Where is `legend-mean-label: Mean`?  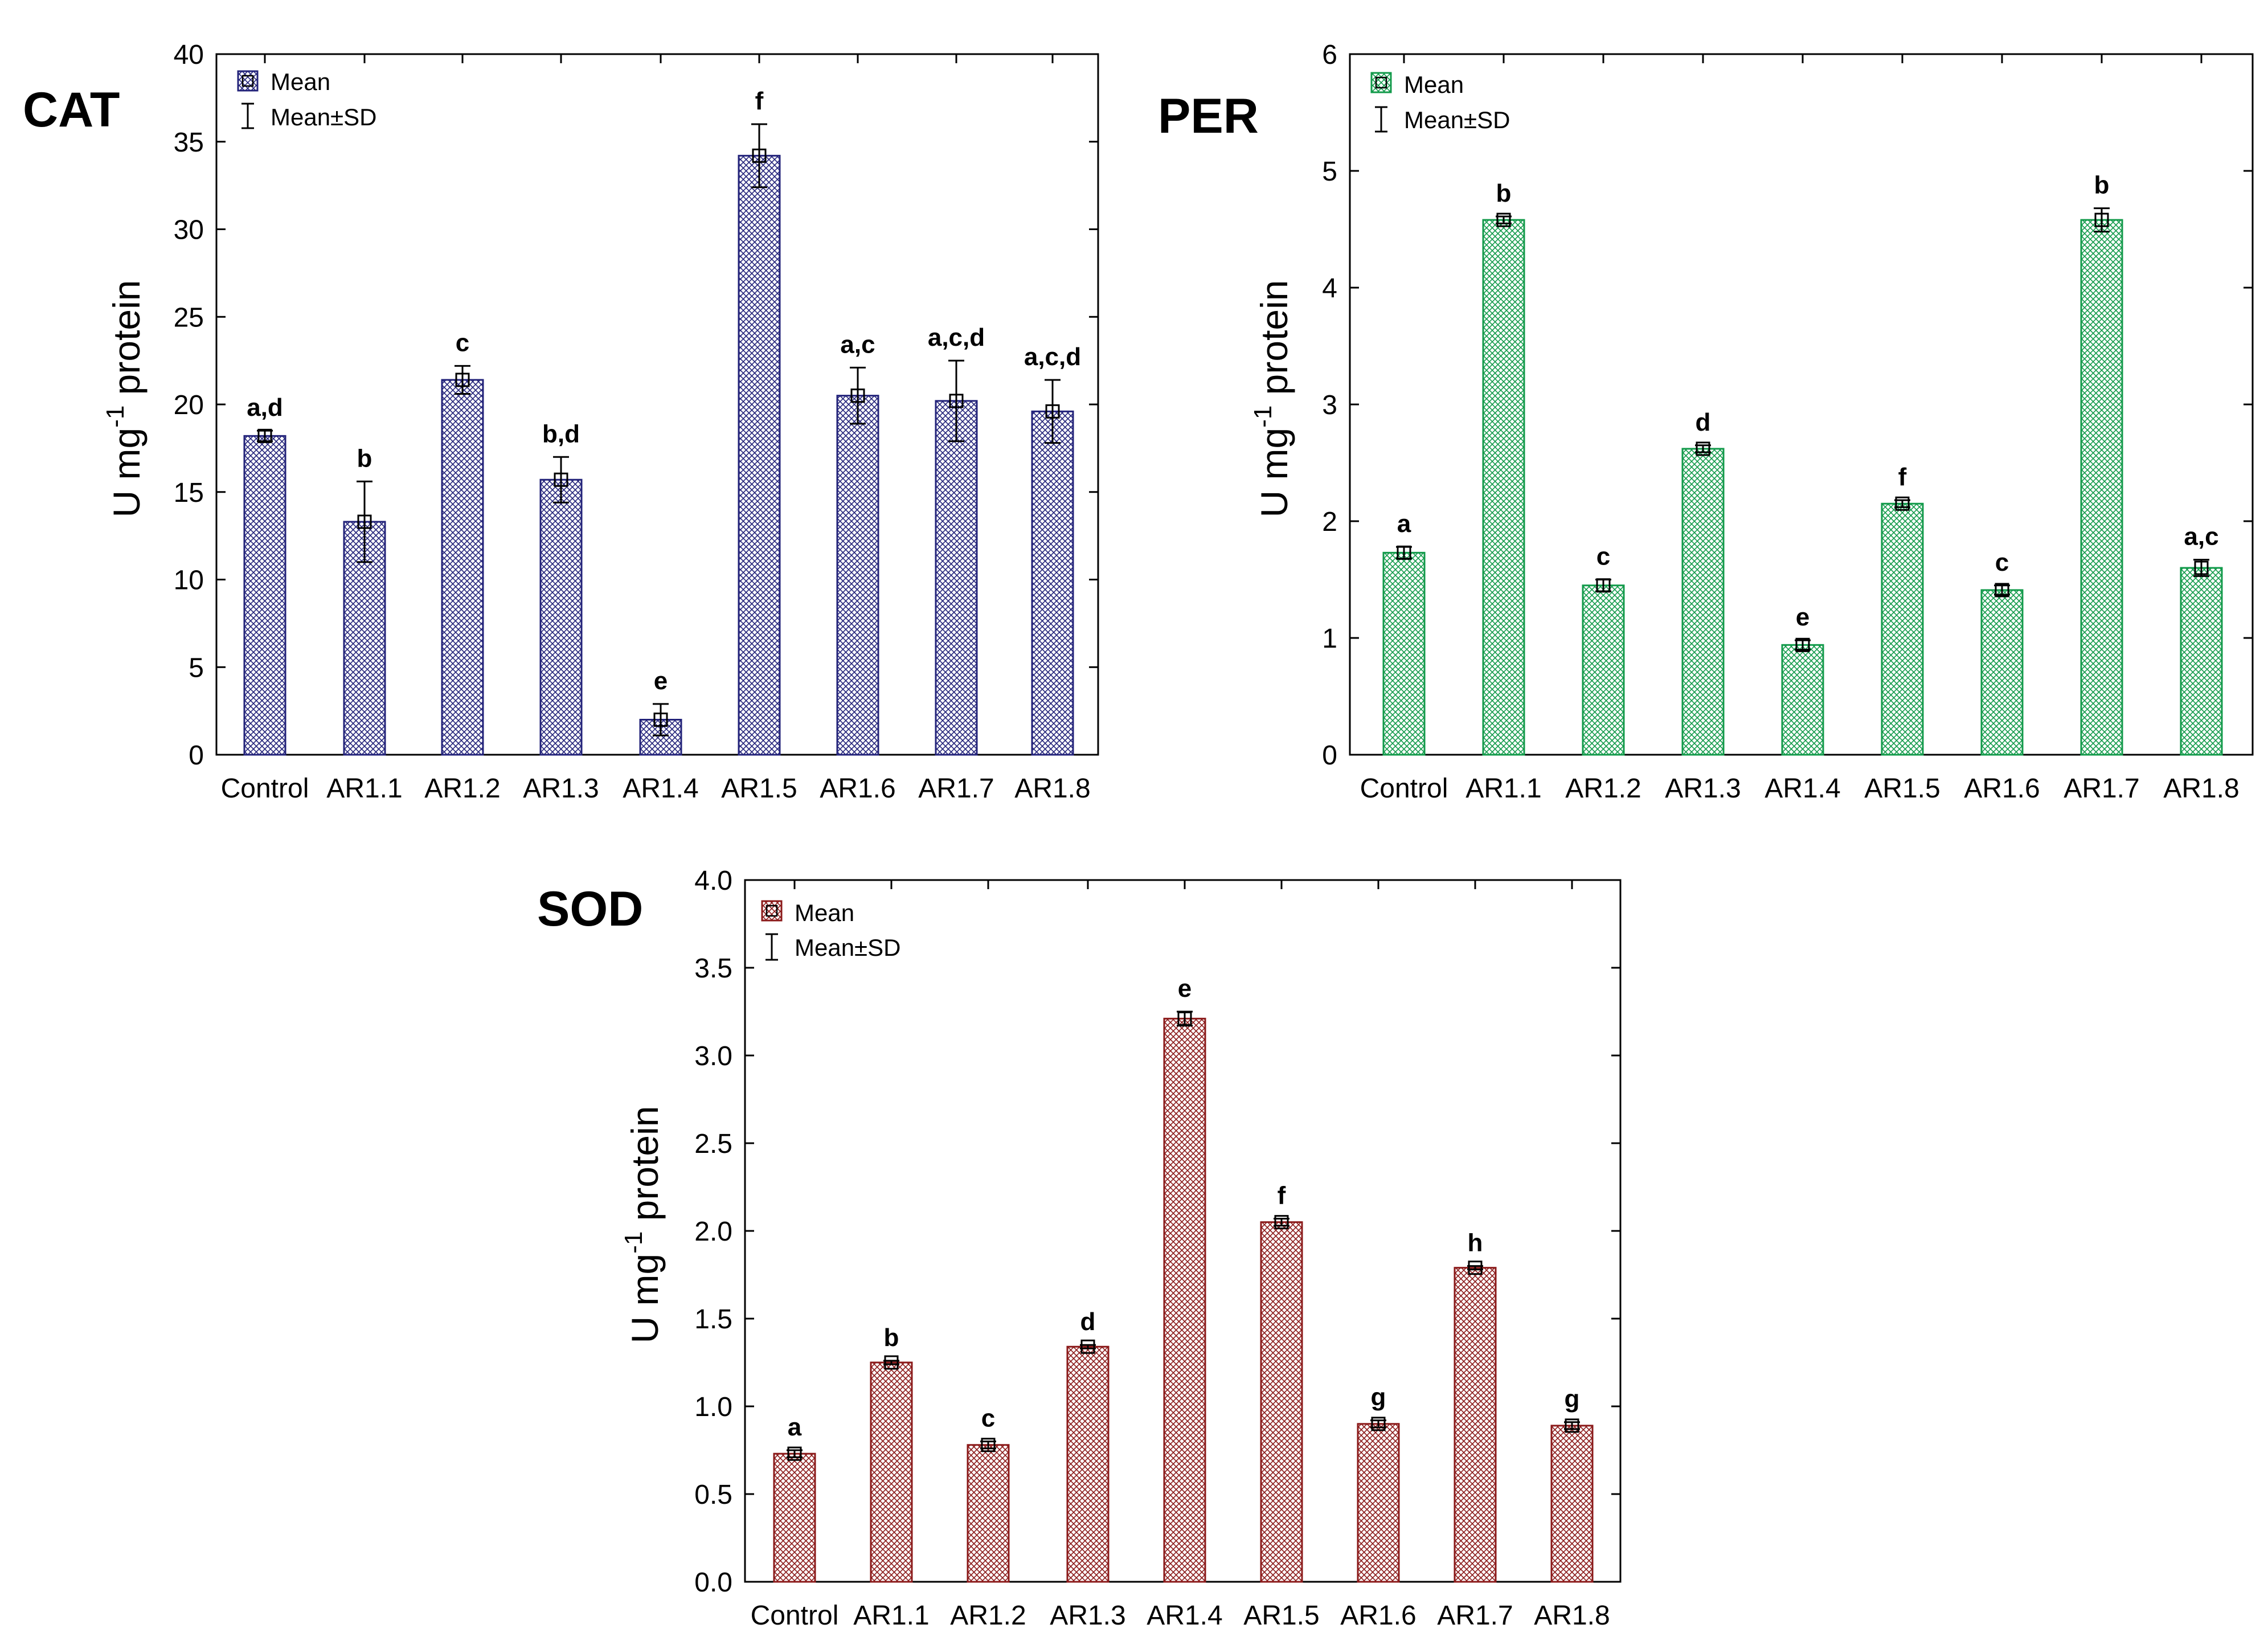
legend-mean-label: Mean is located at coordinates (300, 81).